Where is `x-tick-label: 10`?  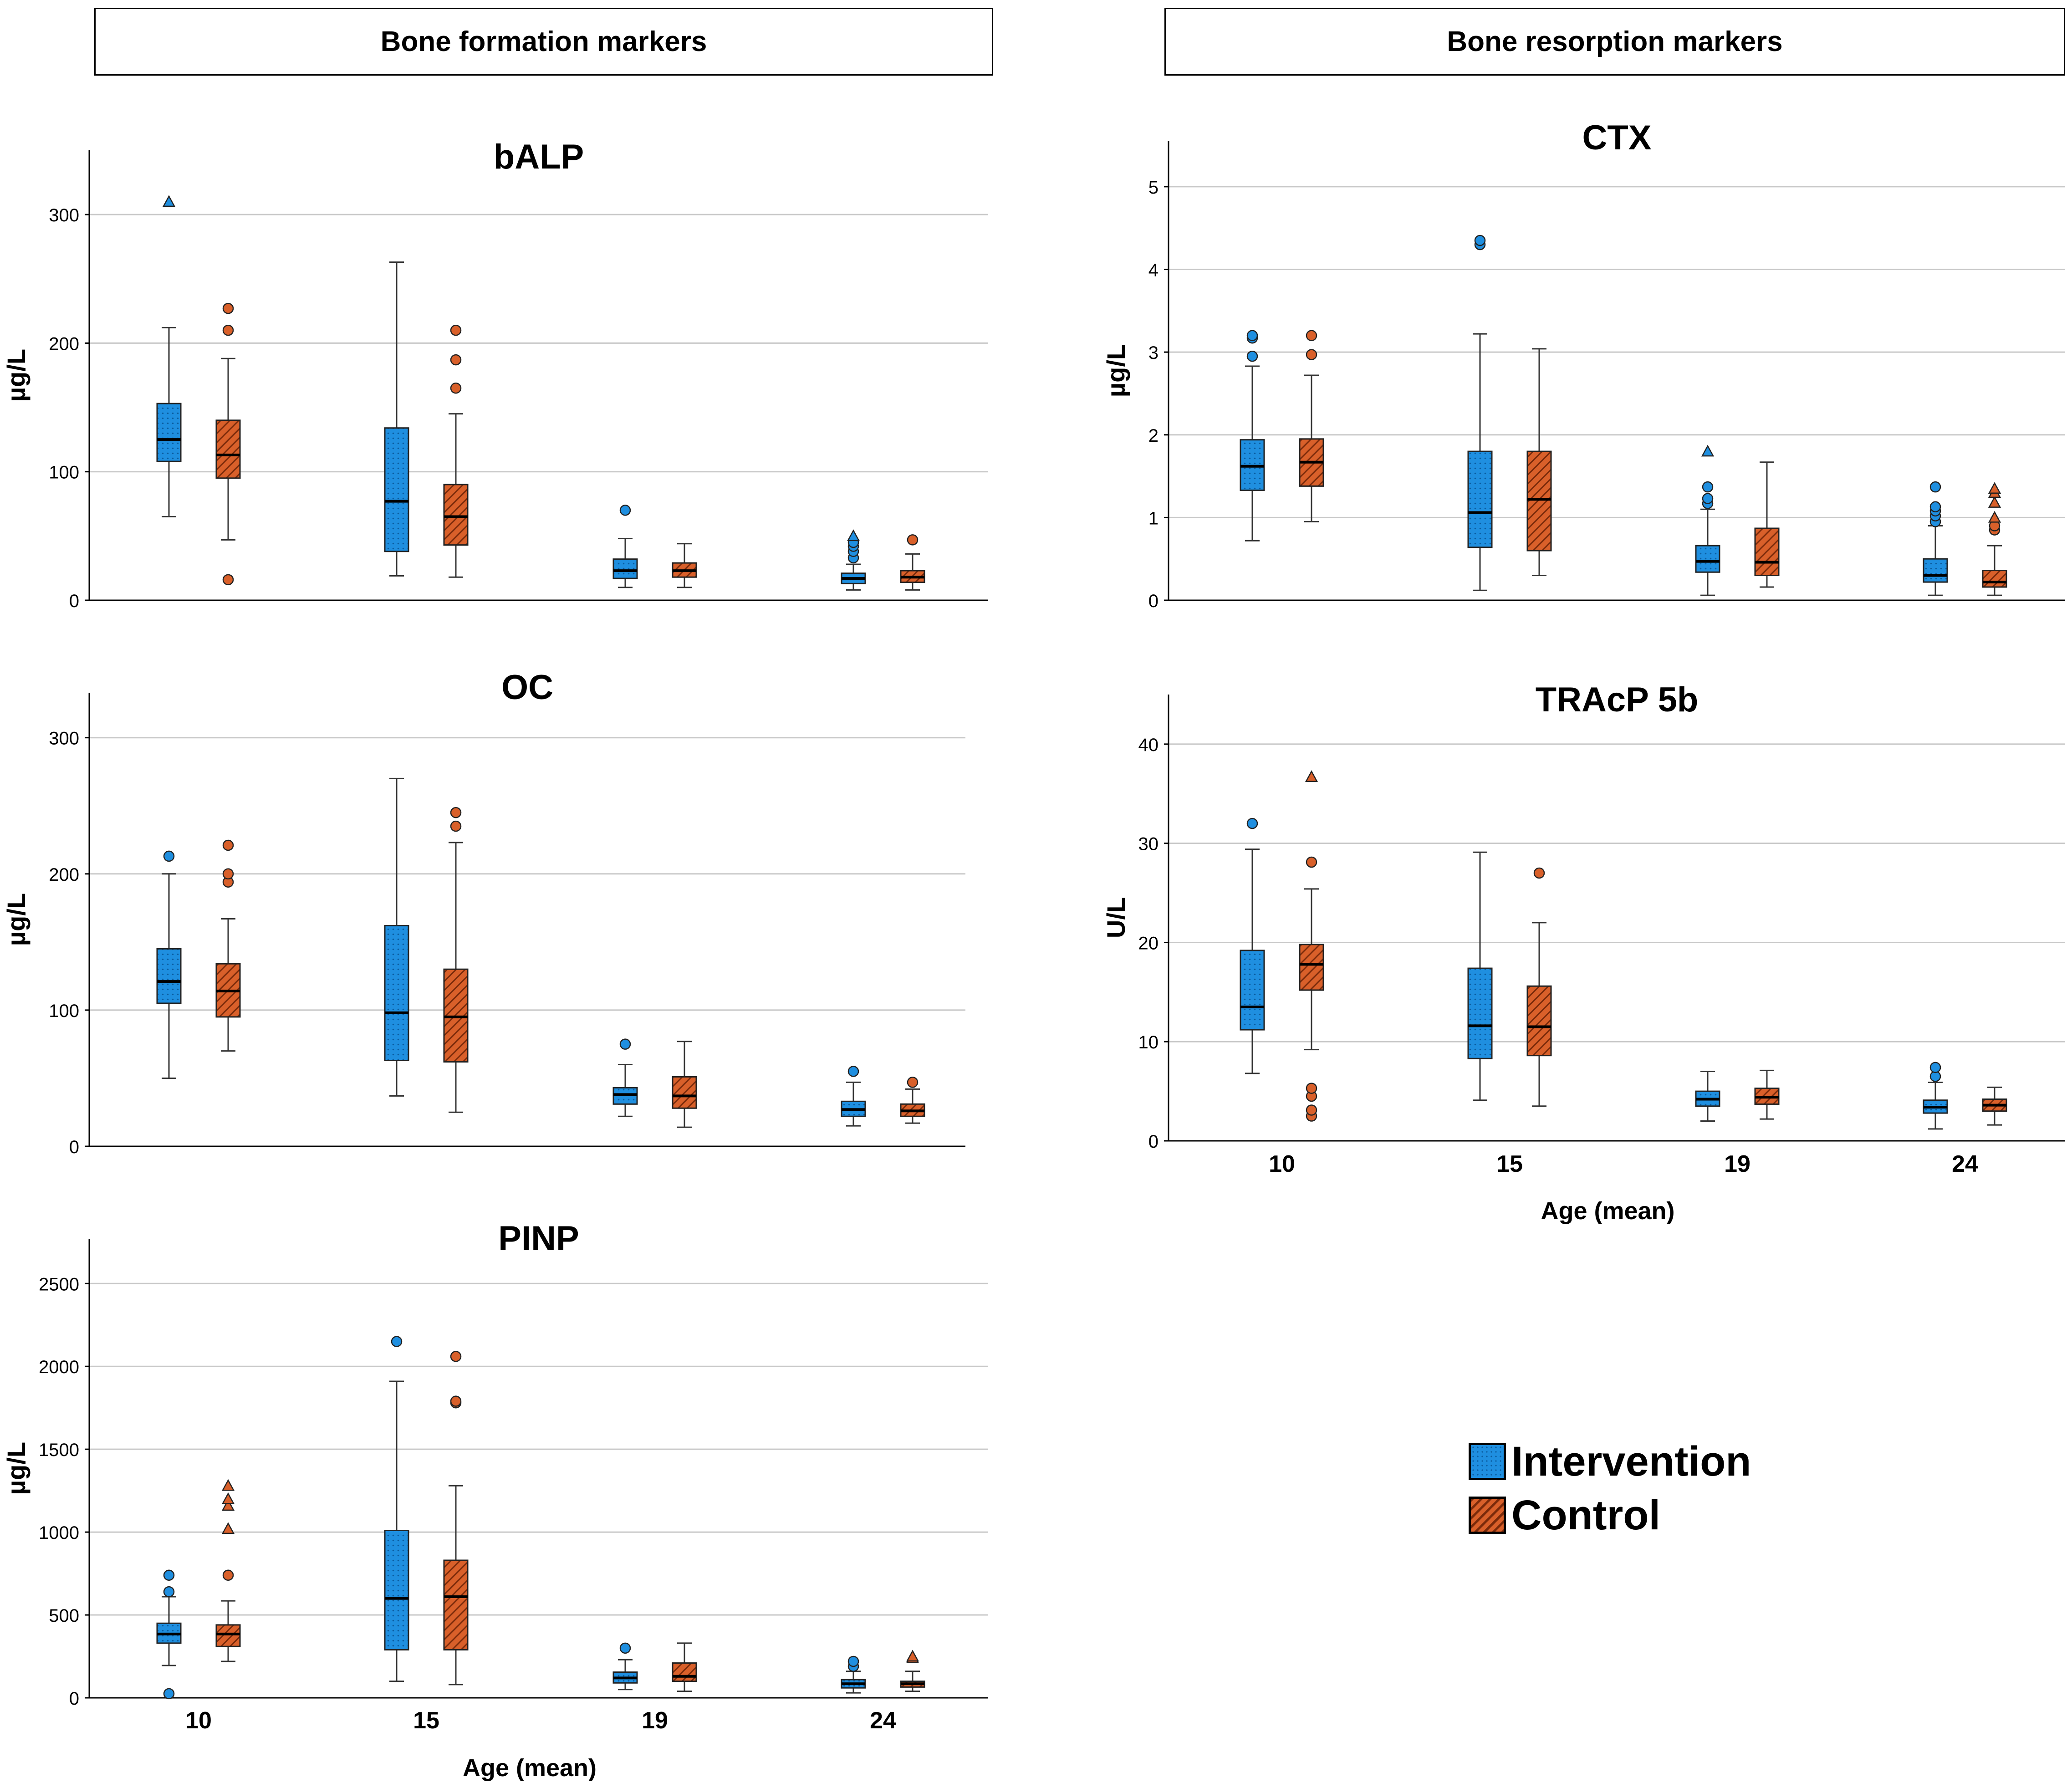
x-tick-label: 10 is located at coordinates (1282, 1164).